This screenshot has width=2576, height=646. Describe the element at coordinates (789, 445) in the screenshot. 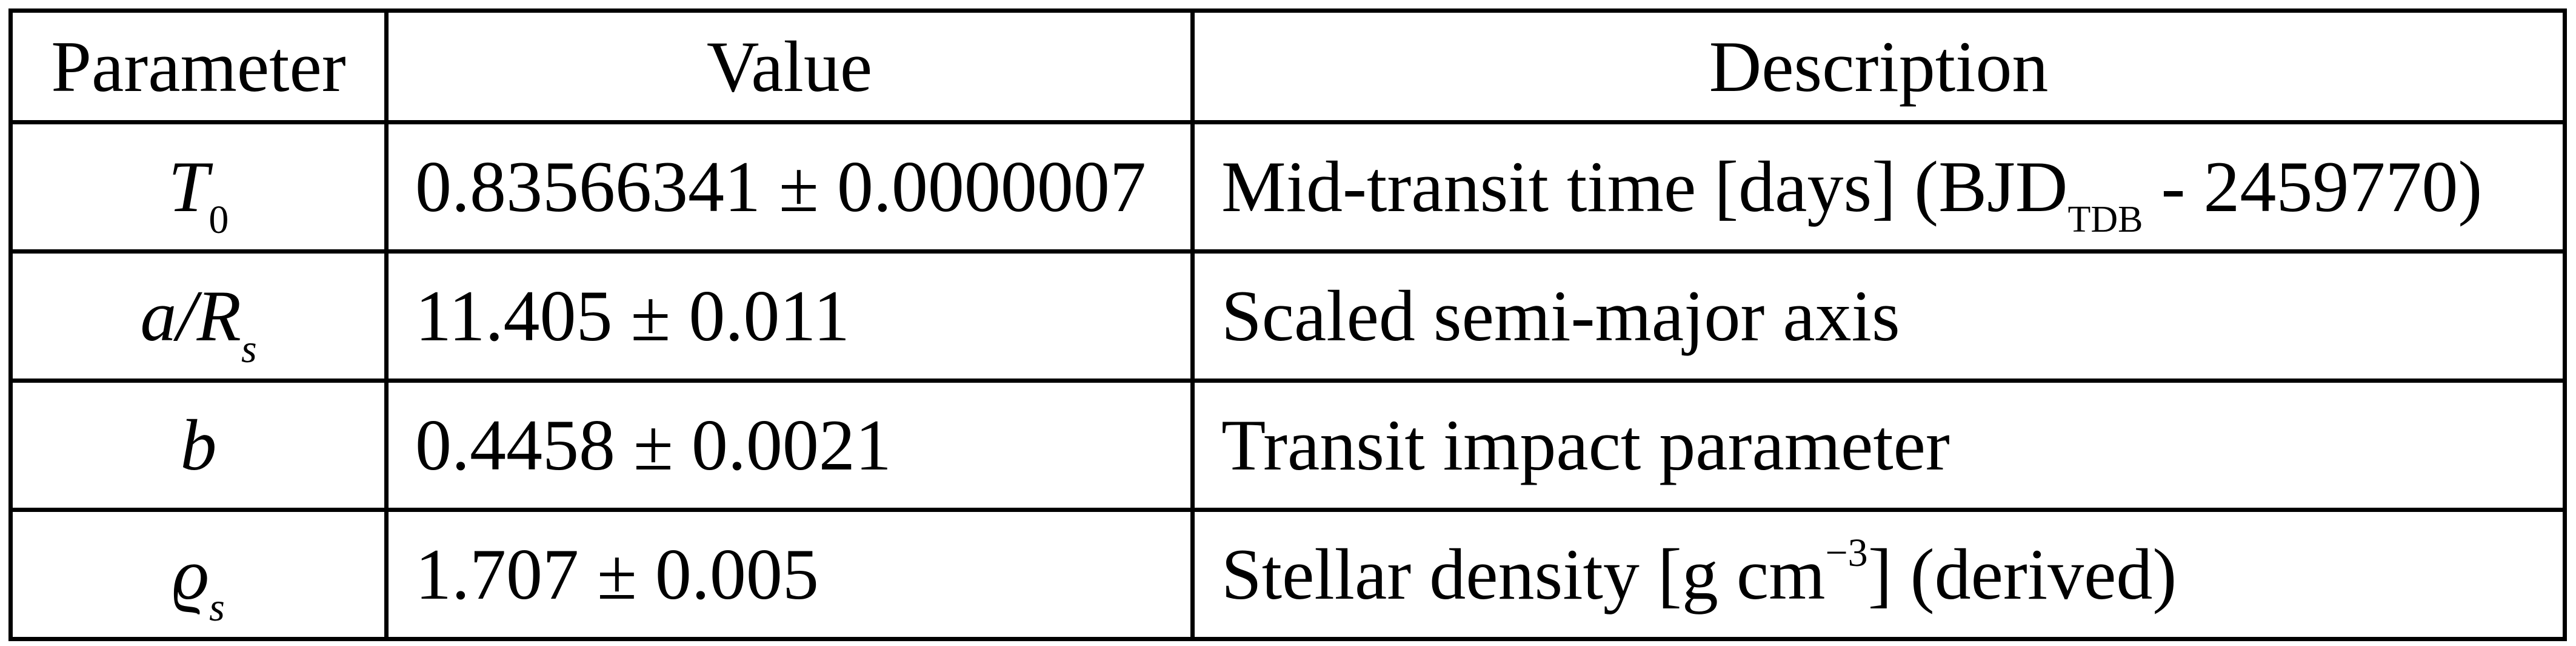

I see `value-cell: 0.4458 ± 0.0021` at that location.